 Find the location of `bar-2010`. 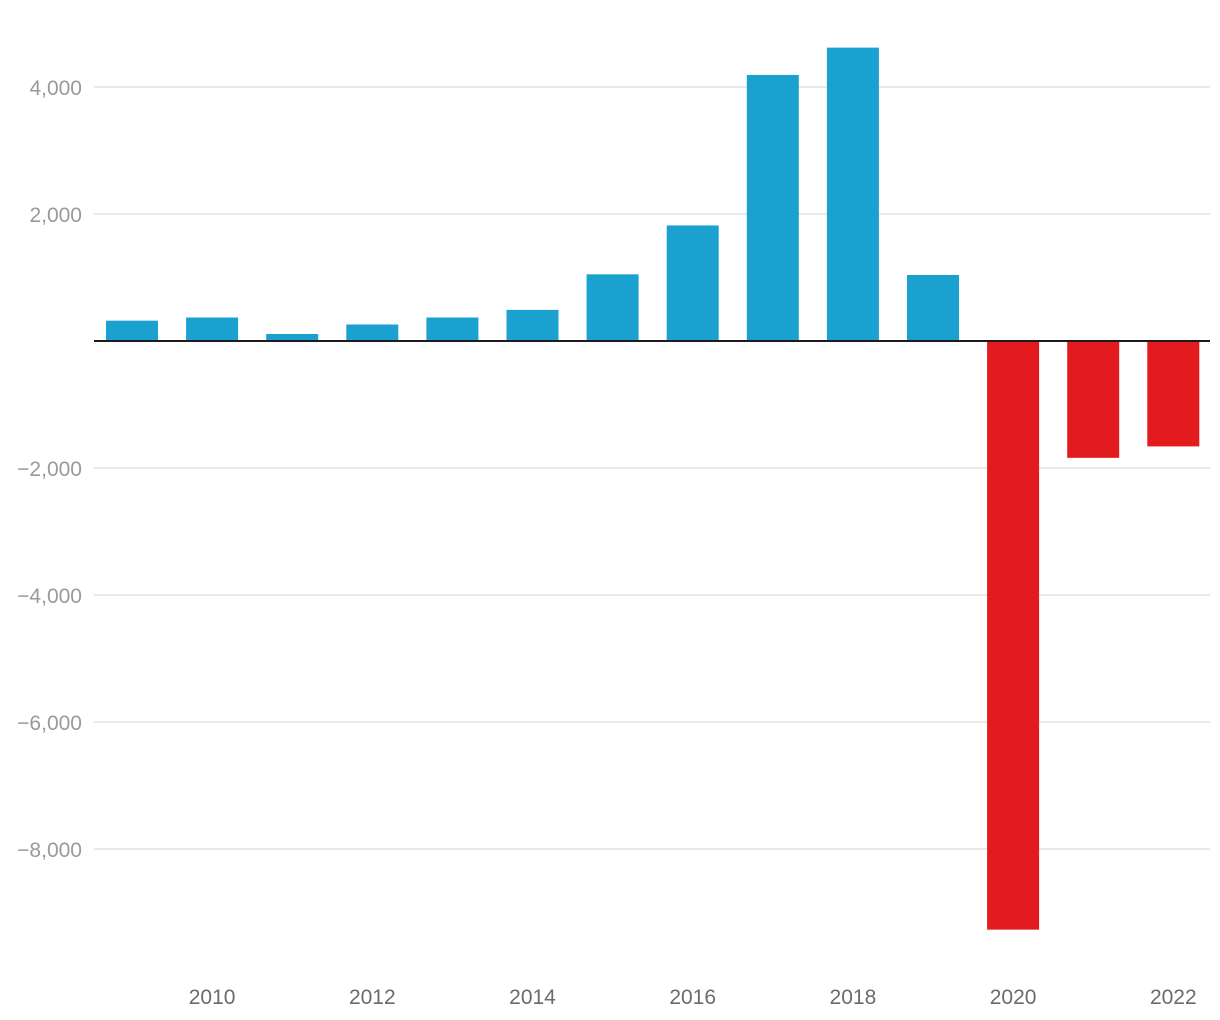

bar-2010 is located at coordinates (212, 329).